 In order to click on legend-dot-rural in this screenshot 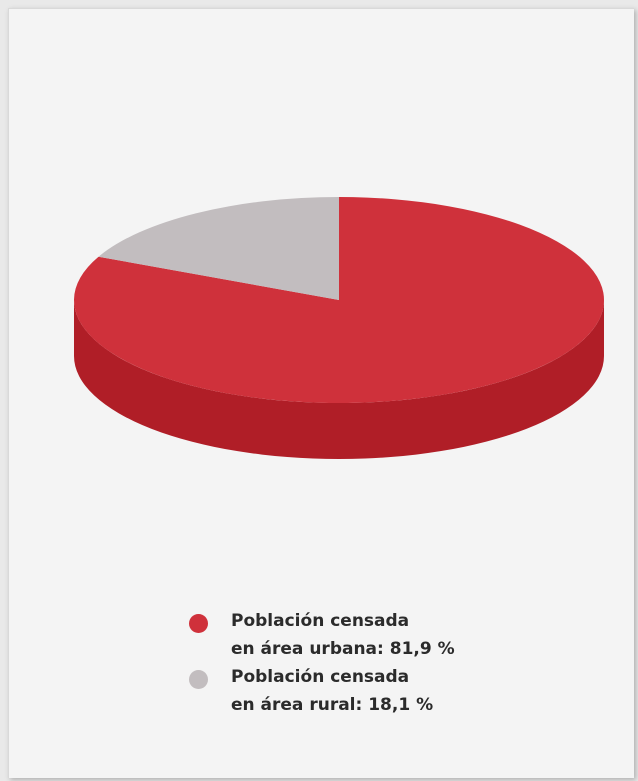, I will do `click(198, 679)`.